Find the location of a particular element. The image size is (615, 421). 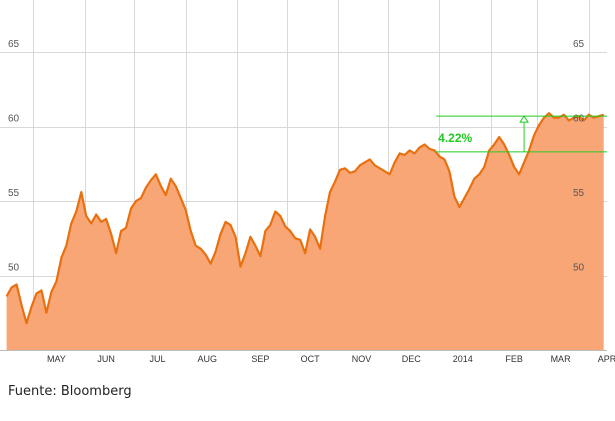

y-tick-label-left: 55 is located at coordinates (14, 193).